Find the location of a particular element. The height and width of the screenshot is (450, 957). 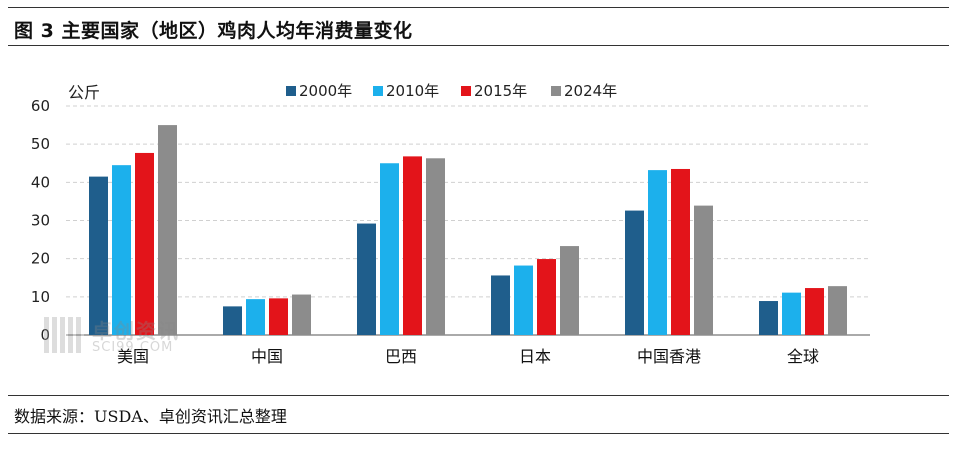

legend-label: 2000年 is located at coordinates (325, 91).